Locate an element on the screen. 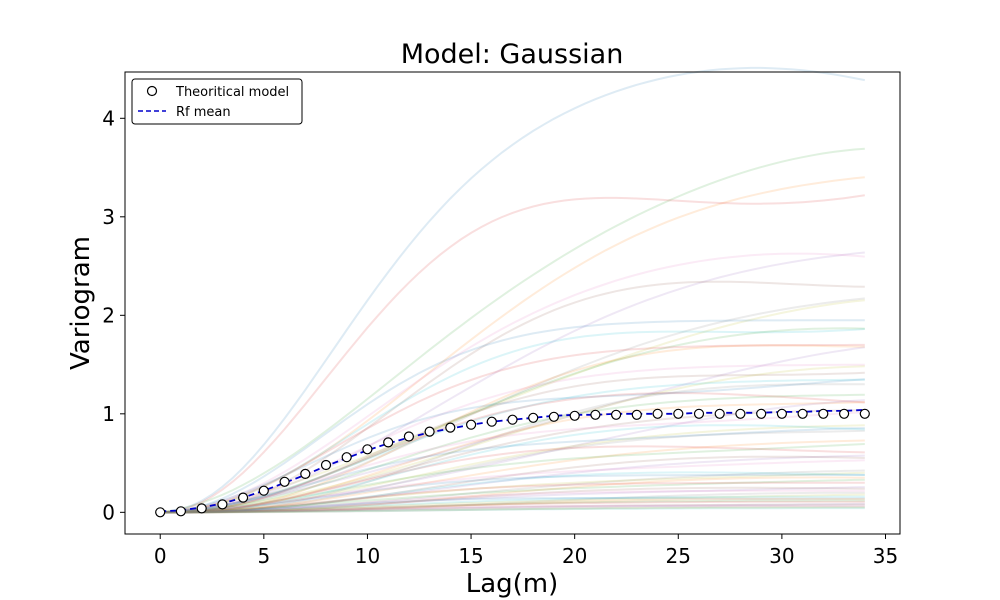  legend: Theoritical model Rf mean is located at coordinates (217, 101).